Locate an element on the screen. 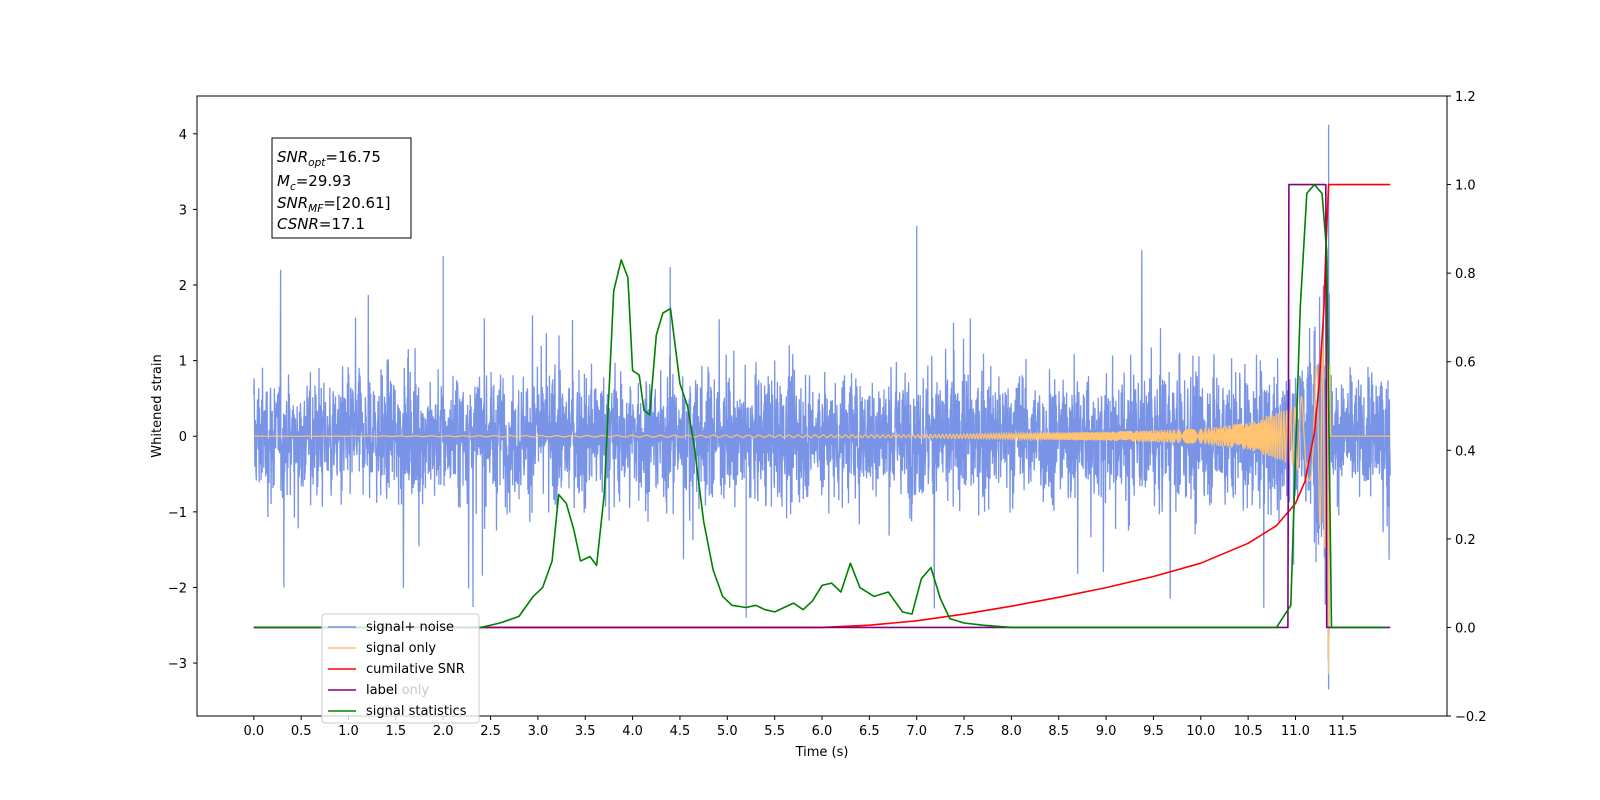 The height and width of the screenshot is (800, 1600). legend-label-label-only-ghost: label only is located at coordinates (397, 690).